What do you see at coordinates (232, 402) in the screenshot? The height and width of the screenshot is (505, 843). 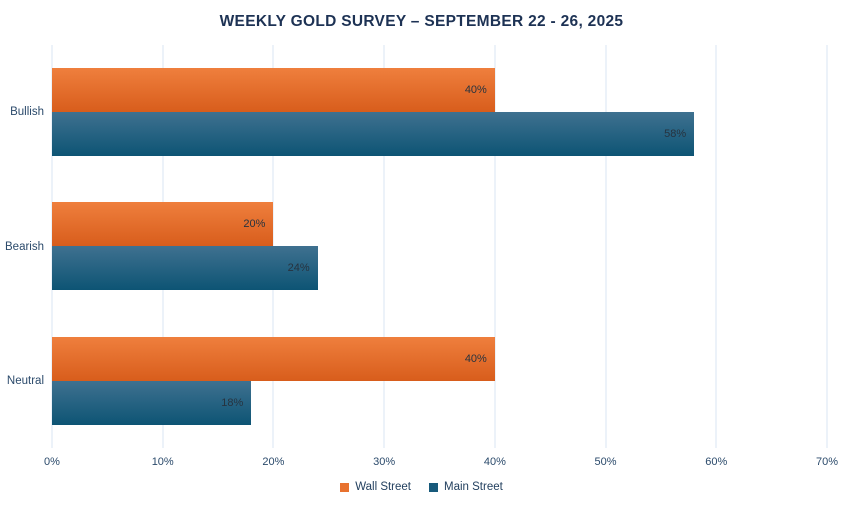 I see `bar-value-label-main-street-neutral: 18%` at bounding box center [232, 402].